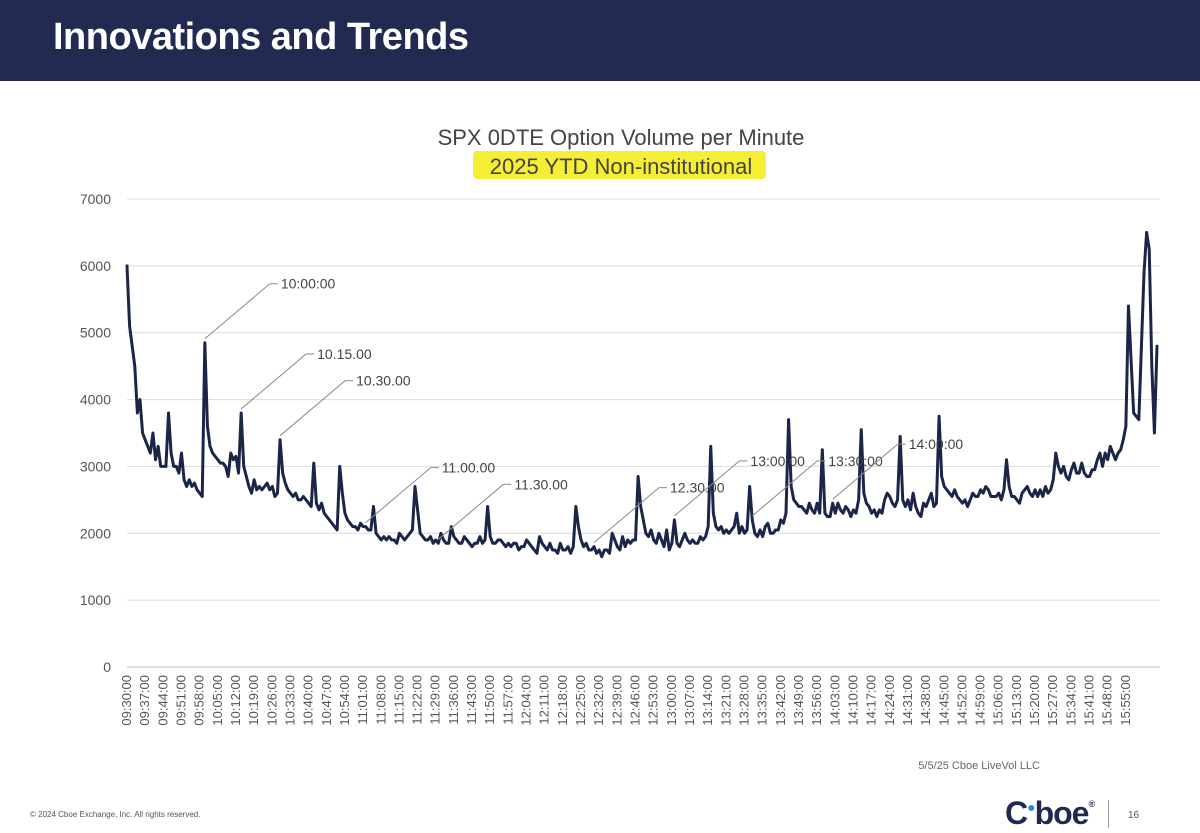 Image resolution: width=1200 pixels, height=833 pixels. I want to click on x-tick-label: 14:38:00, so click(925, 700).